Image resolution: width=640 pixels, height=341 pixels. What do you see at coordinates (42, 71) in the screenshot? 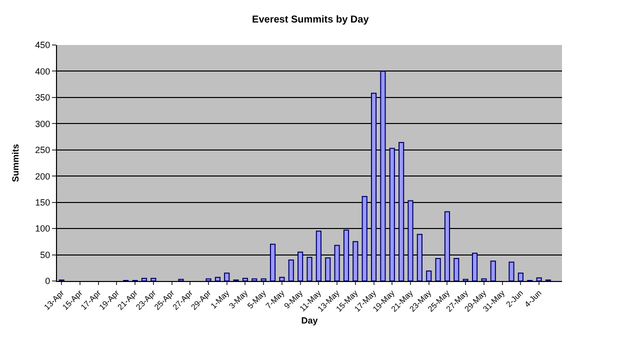
I see `y-tick-label: 400` at bounding box center [42, 71].